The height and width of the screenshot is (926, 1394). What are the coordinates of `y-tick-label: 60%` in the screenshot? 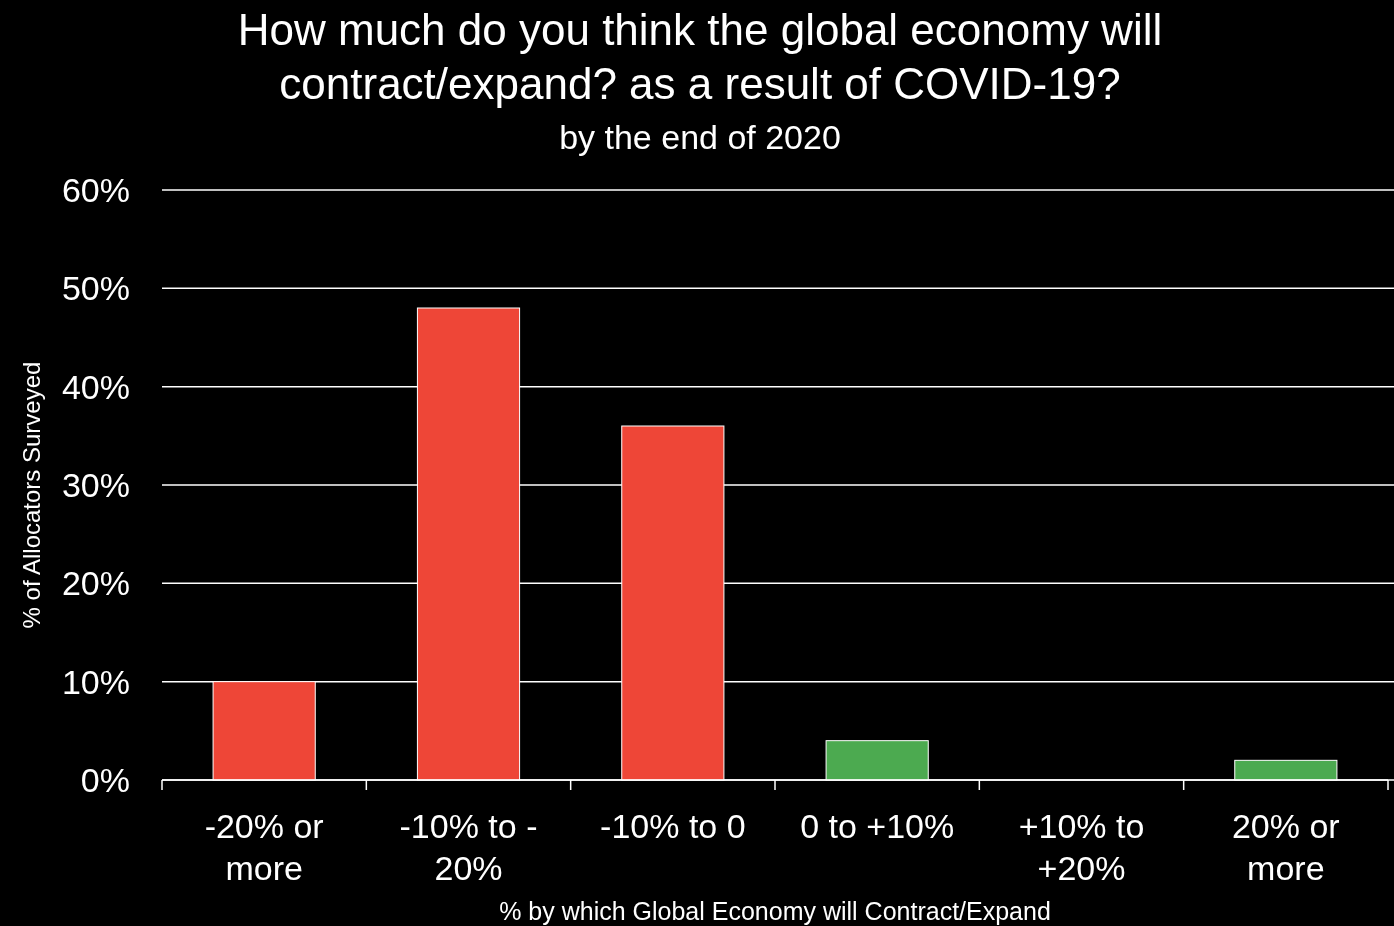 It's located at (95, 189).